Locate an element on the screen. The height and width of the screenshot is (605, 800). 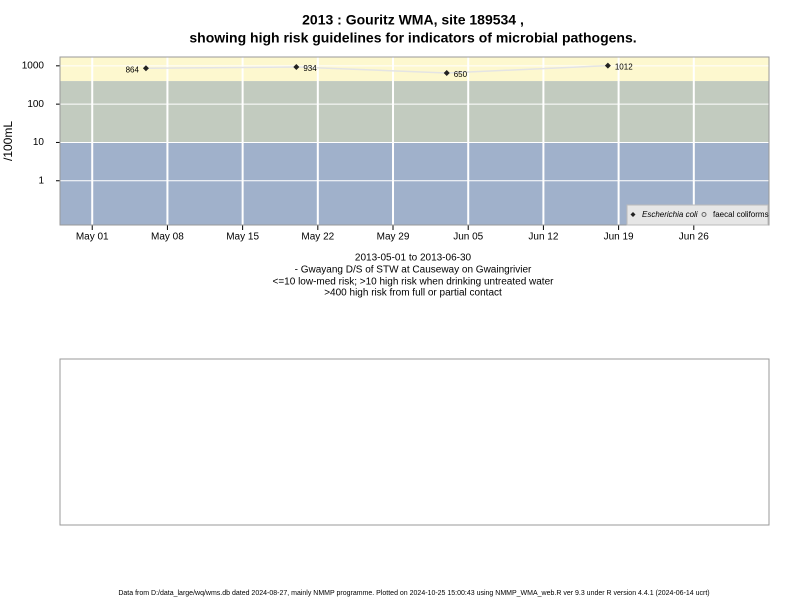
x-tick-label: May 08 is located at coordinates (167, 237).